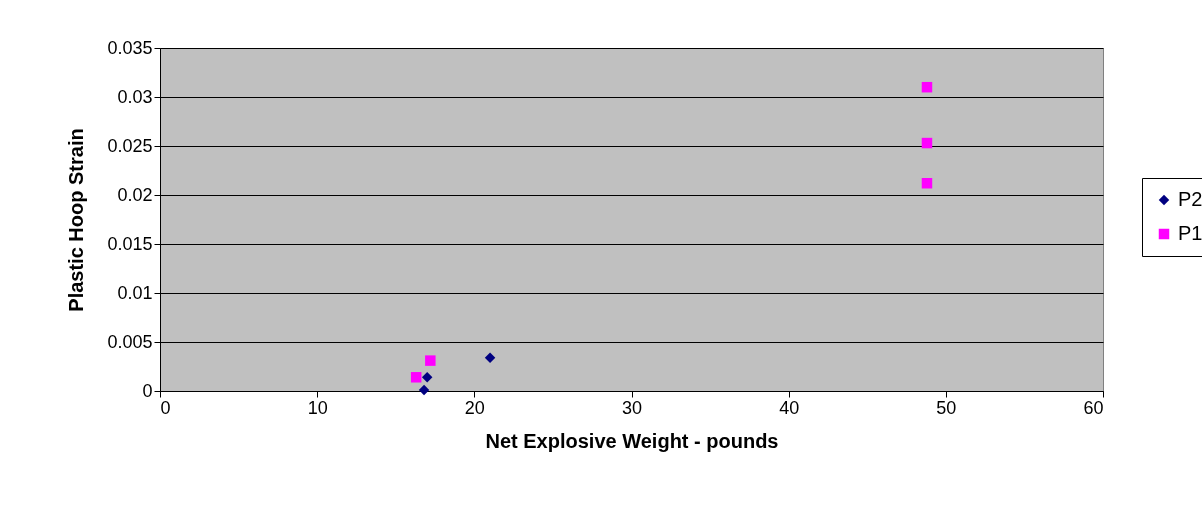 This screenshot has width=1202, height=520. I want to click on y-tick-label: 0.01, so click(135, 292).